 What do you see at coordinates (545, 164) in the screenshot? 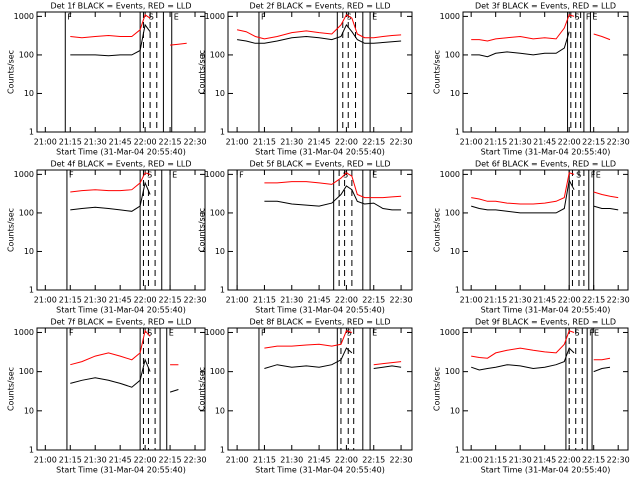
I see `panel-title: Det 6f BLACK = Events, RED = LLD` at bounding box center [545, 164].